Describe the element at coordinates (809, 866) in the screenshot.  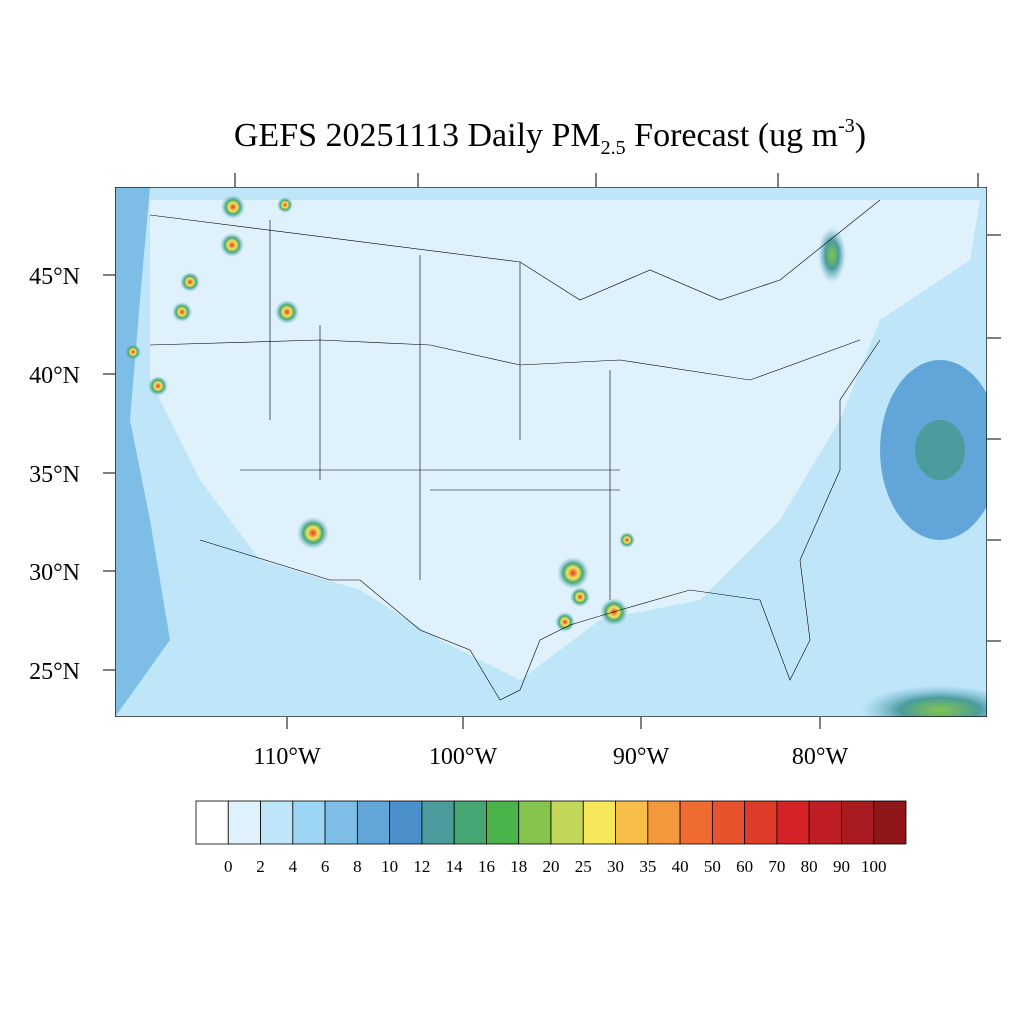
I see `colorbar-label: 80` at that location.